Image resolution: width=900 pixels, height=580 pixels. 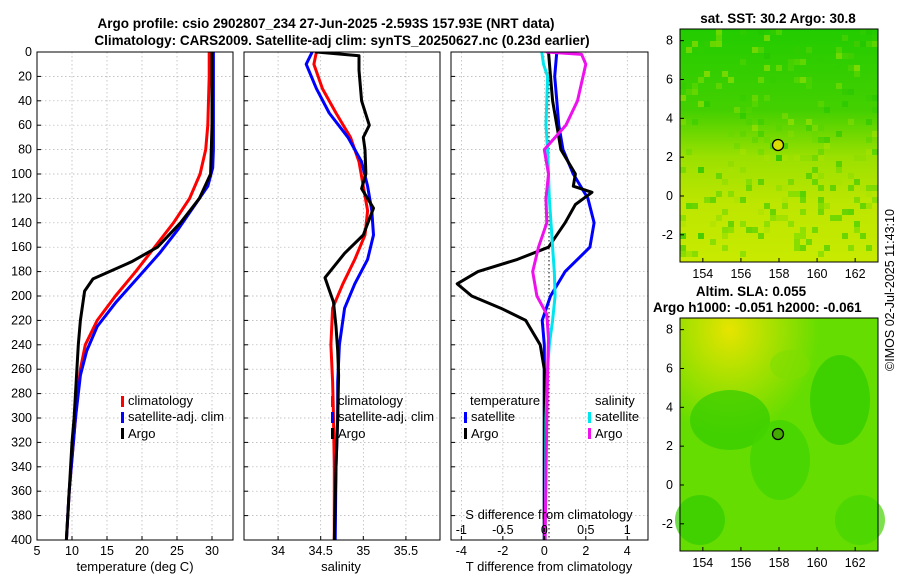 I want to click on sst-map-title: sat. SST: 30.2 Argo: 30.8, so click(x=778, y=18).